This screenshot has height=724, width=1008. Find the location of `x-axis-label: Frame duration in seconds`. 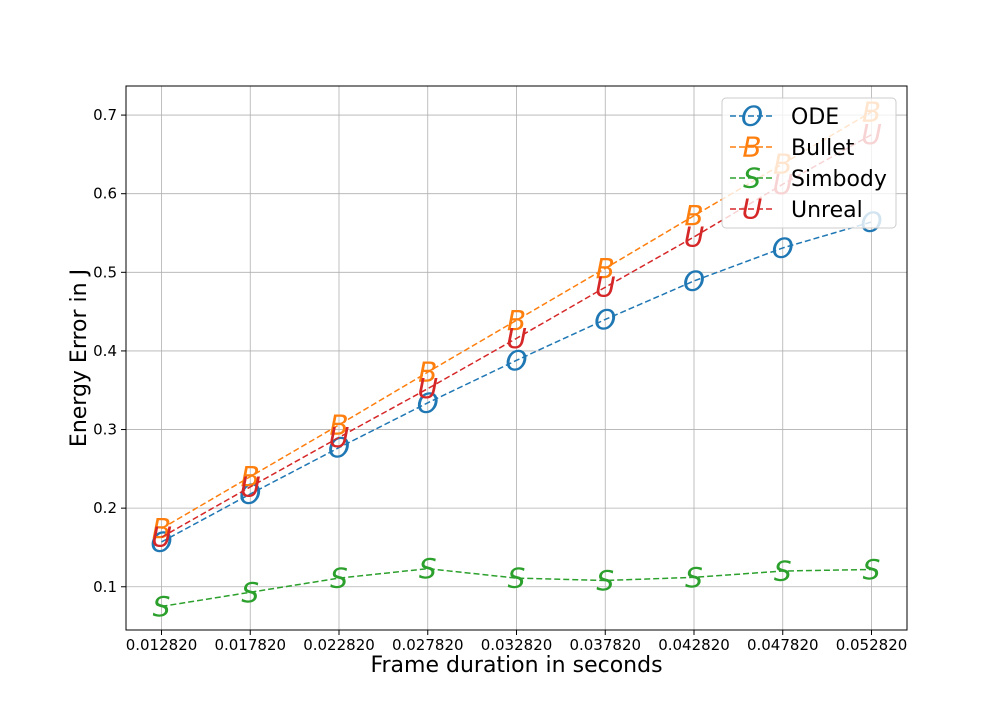

x-axis-label: Frame duration in seconds is located at coordinates (516, 665).